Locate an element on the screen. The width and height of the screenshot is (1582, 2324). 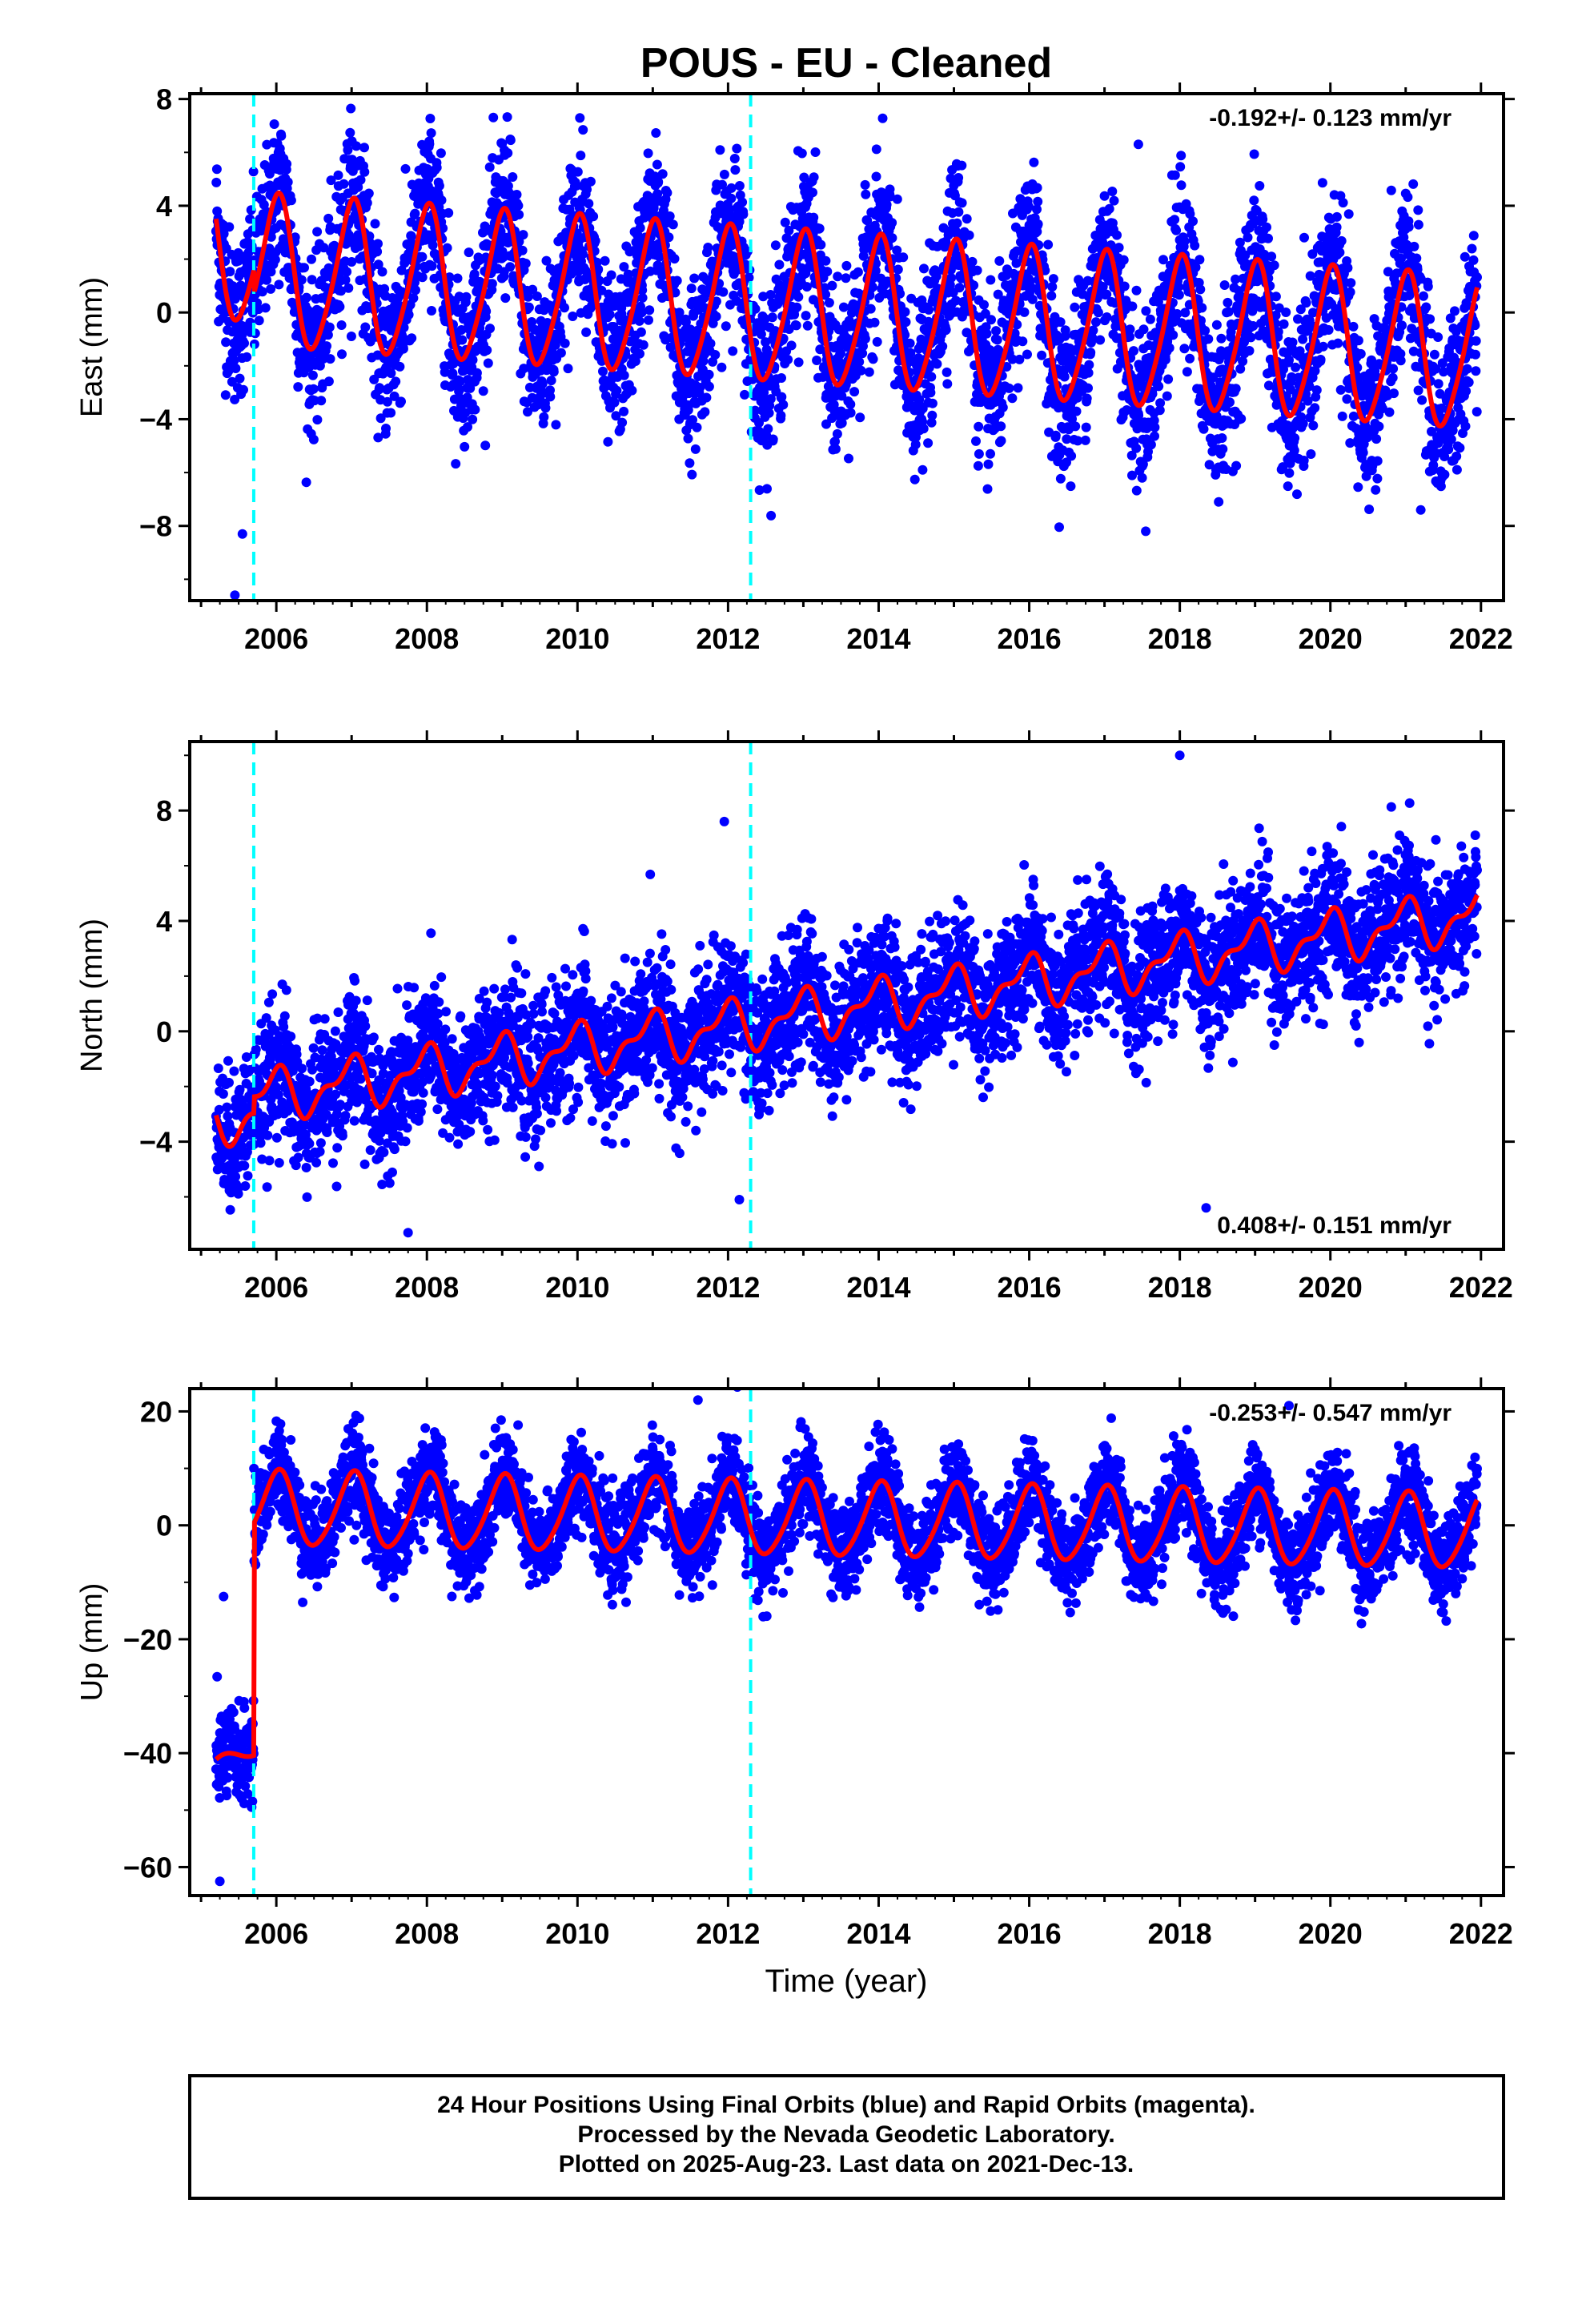
outlier-point is located at coordinates (1138, 144).